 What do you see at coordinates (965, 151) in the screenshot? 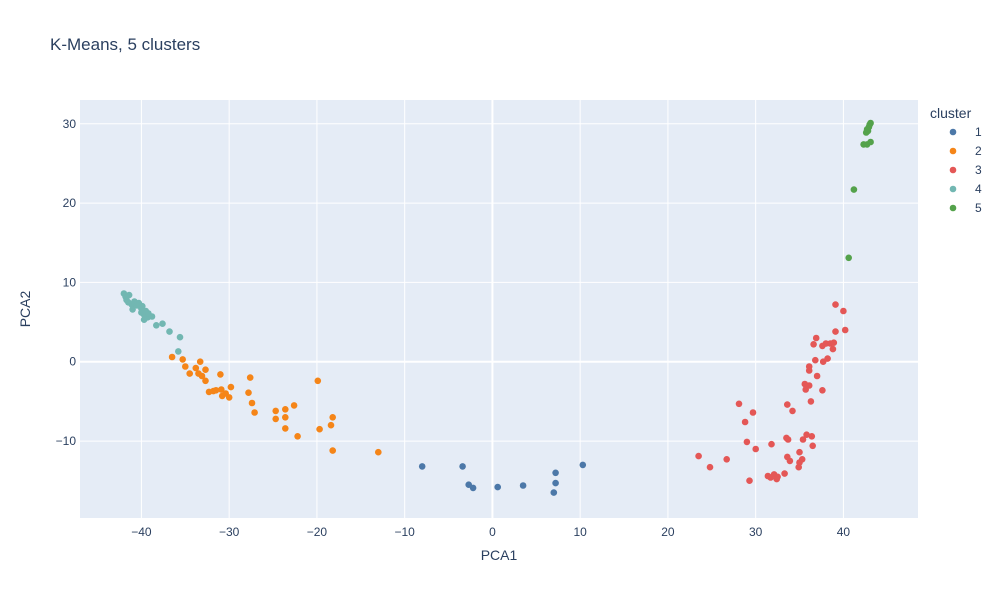
I see `legend-item-2: 2` at bounding box center [965, 151].